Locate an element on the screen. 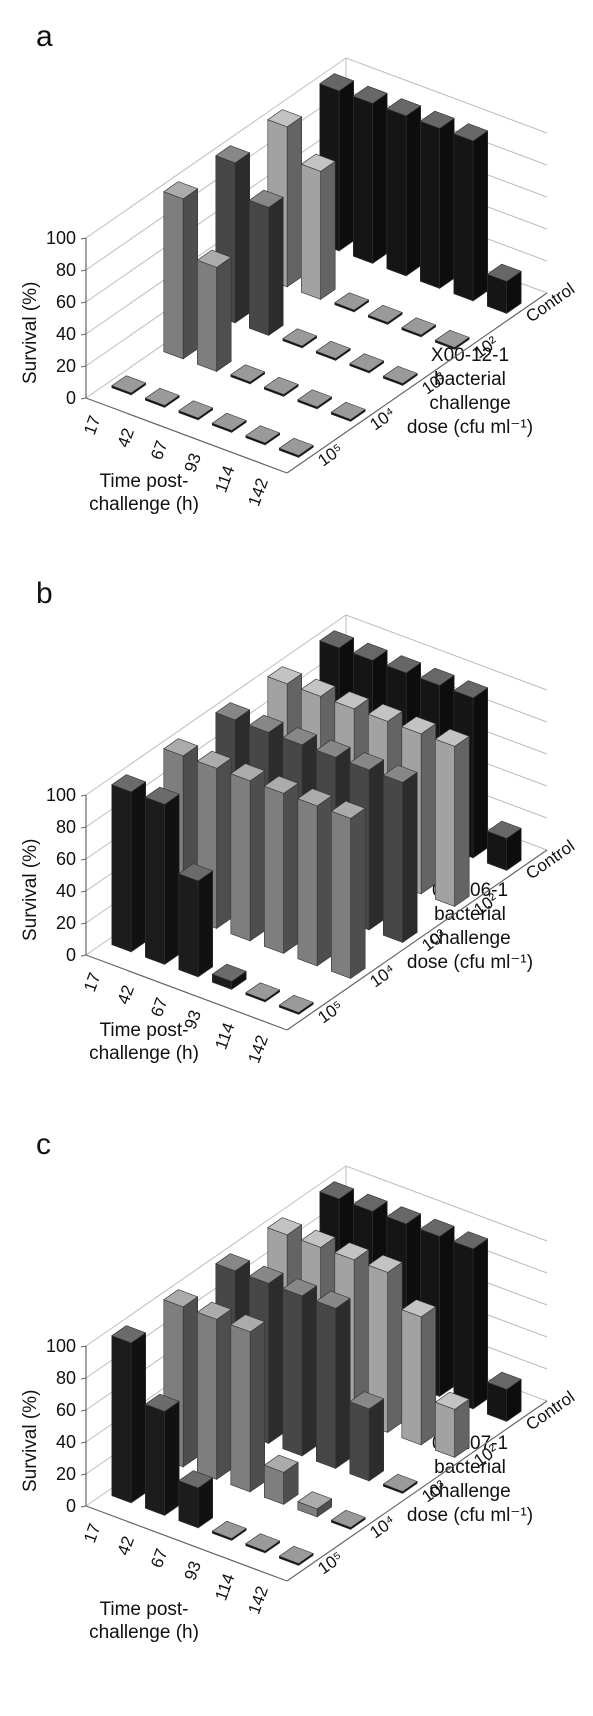 This screenshot has width=593, height=1716. dose-tick-label: 10⁴ is located at coordinates (382, 419).